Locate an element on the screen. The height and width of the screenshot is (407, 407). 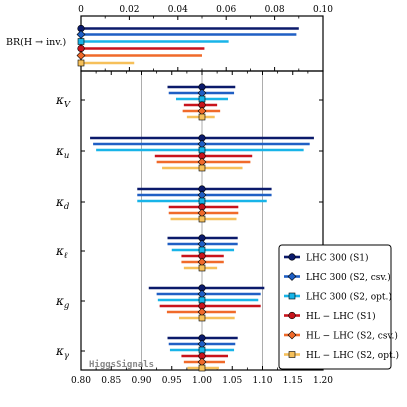
main-x-tick-label: 1.10 is located at coordinates (262, 381).